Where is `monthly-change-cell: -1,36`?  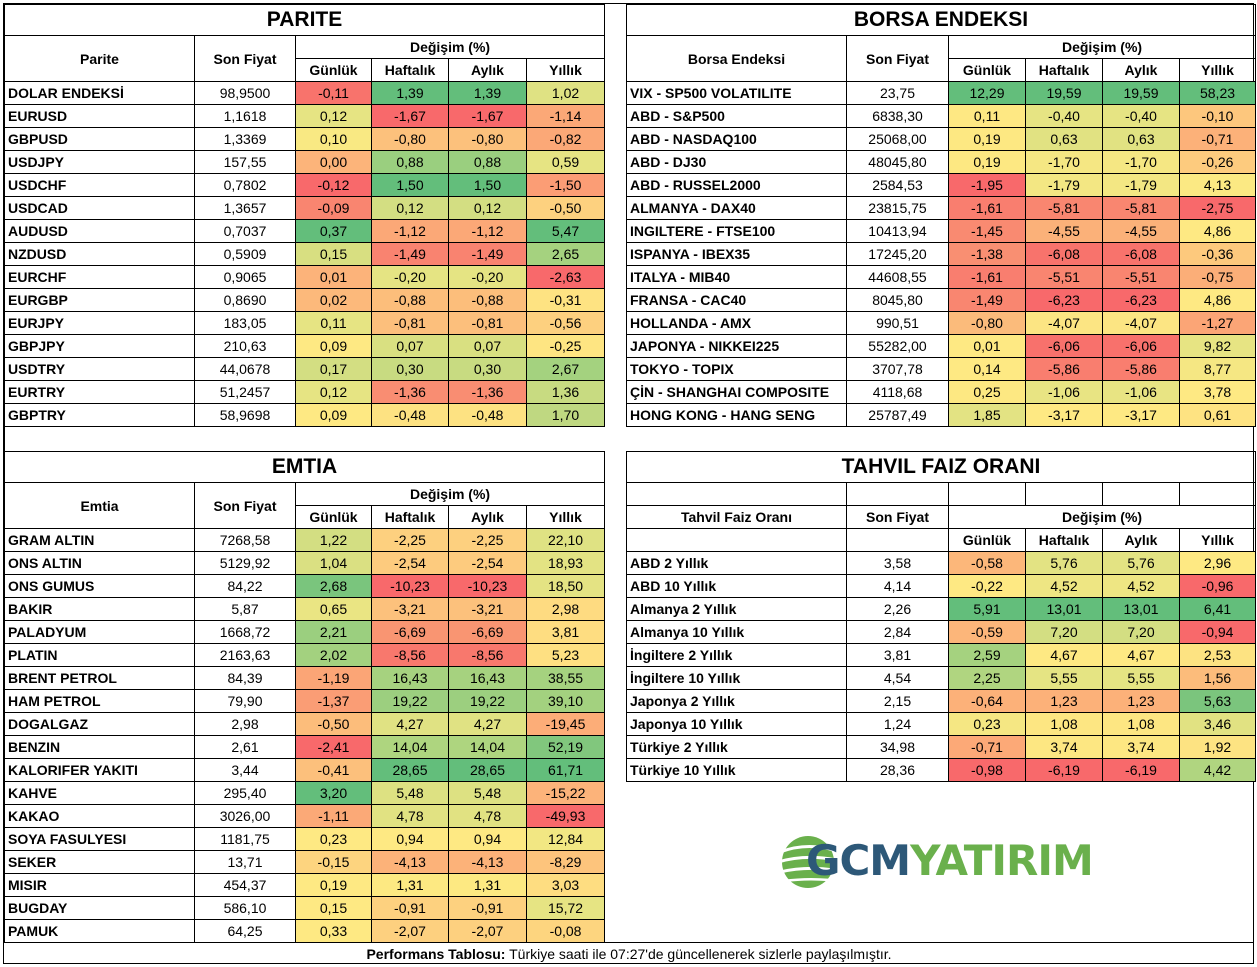
monthly-change-cell: -1,36 is located at coordinates (487, 392).